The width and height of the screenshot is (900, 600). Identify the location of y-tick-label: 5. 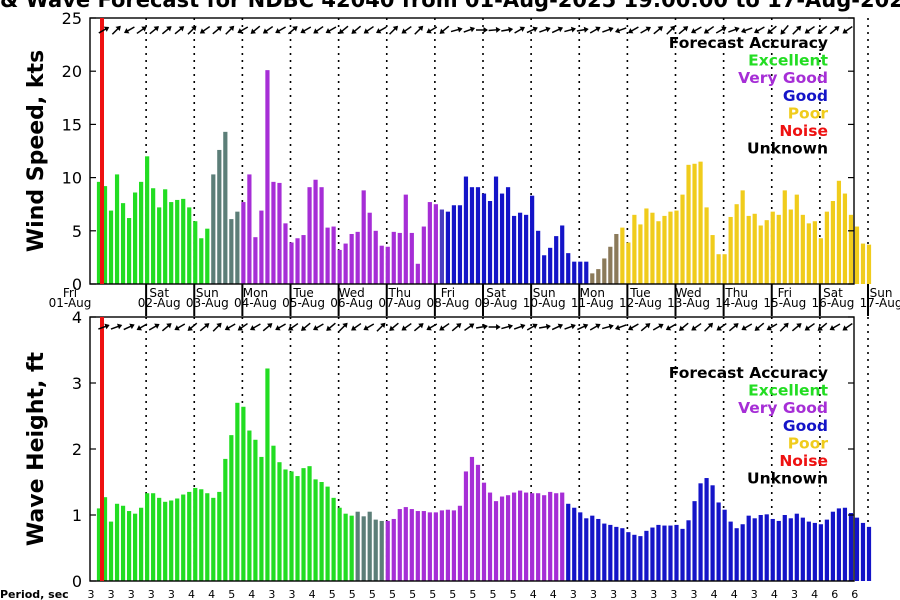
(77, 231).